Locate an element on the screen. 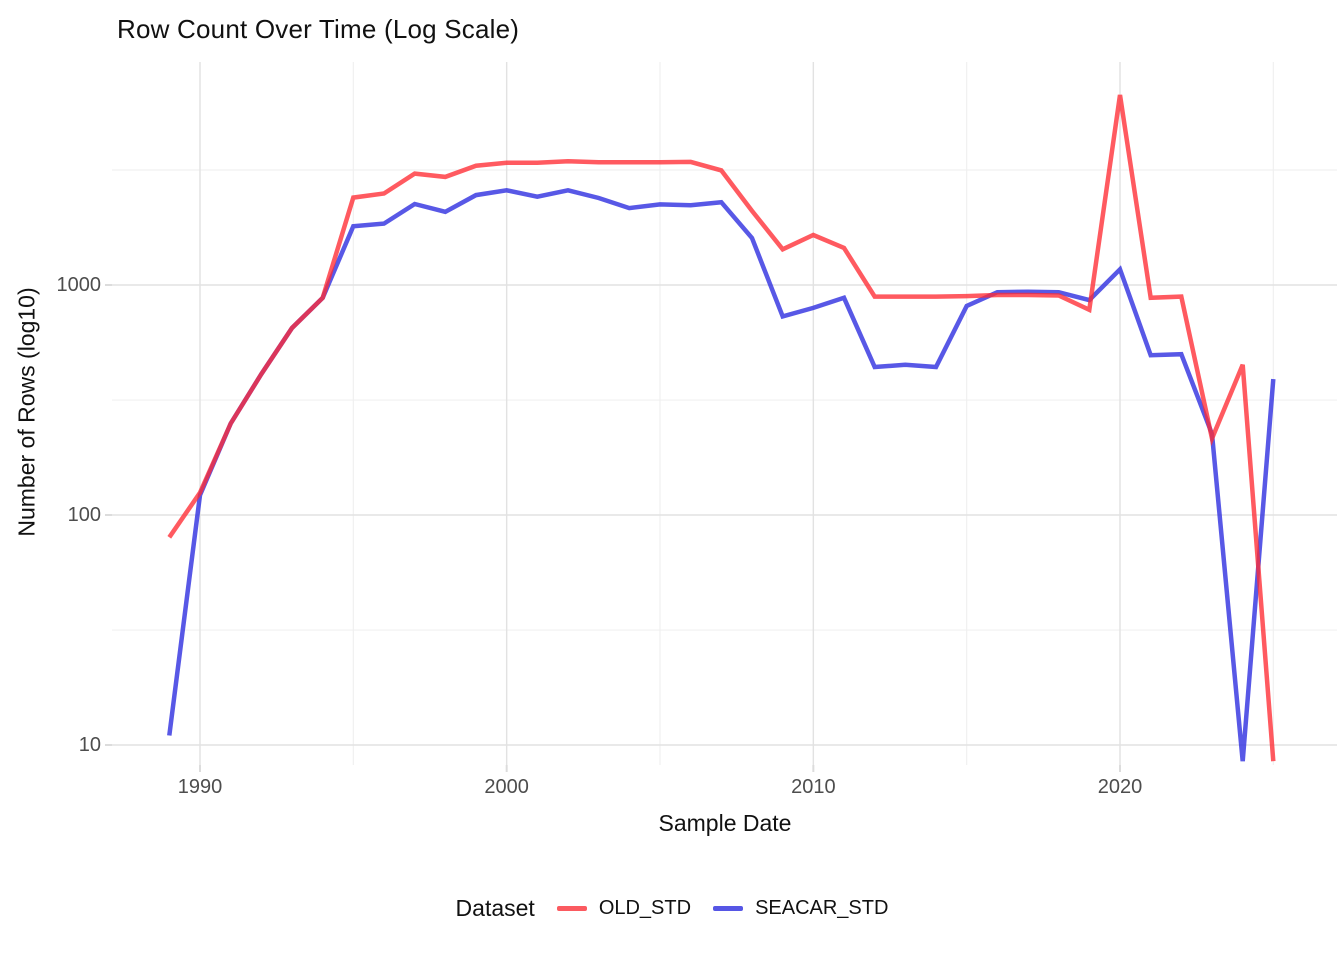 This screenshot has height=960, width=1344. y-axis-title: Number of Rows (log10) is located at coordinates (26, 412).